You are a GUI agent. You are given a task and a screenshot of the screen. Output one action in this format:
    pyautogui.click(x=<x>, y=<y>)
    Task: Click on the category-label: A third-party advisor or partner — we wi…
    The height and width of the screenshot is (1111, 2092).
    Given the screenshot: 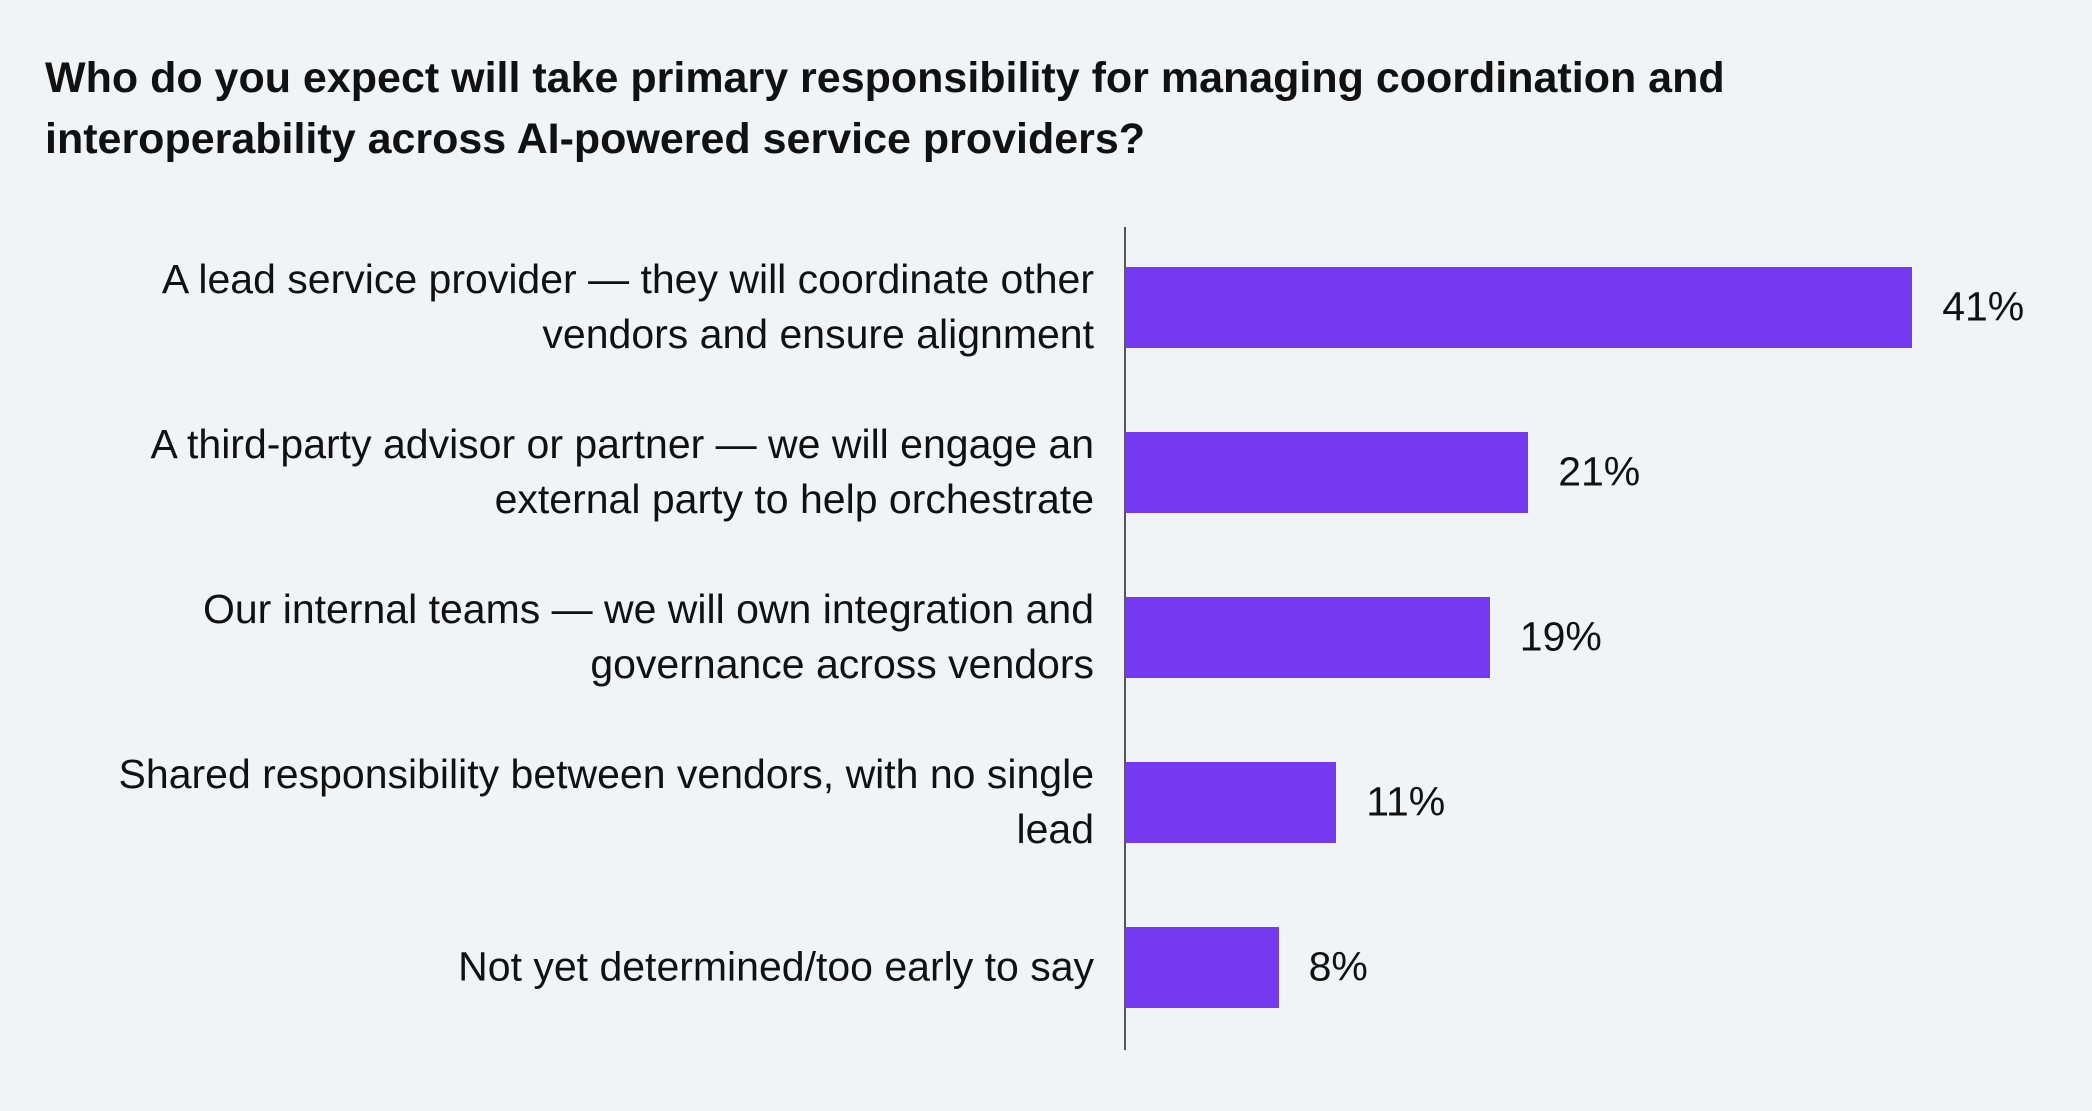 What is the action you would take?
    pyautogui.click(x=622, y=471)
    